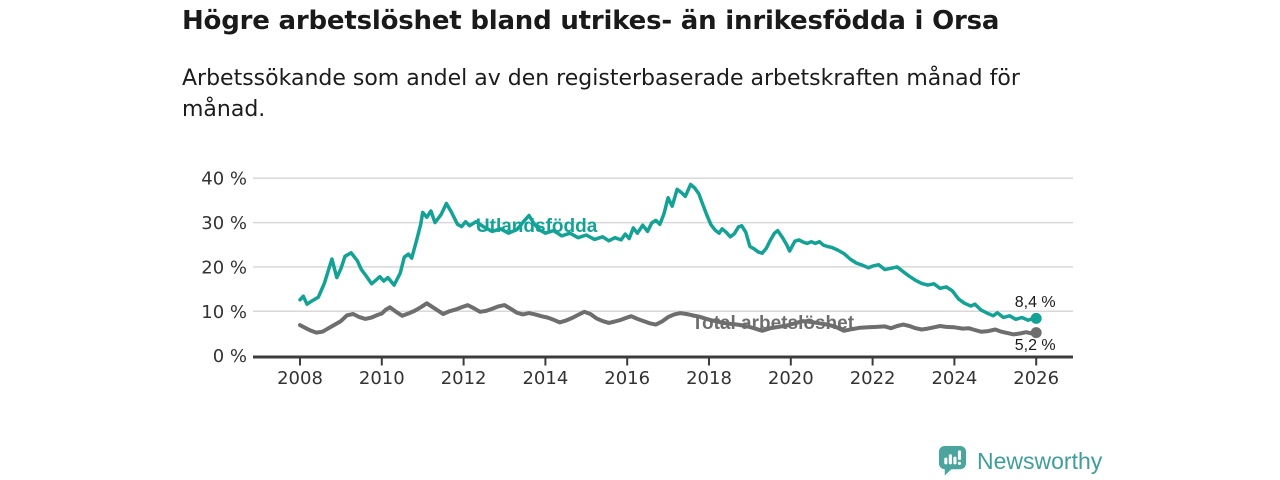 The height and width of the screenshot is (480, 1280). What do you see at coordinates (668, 319) in the screenshot?
I see `series-line-total` at bounding box center [668, 319].